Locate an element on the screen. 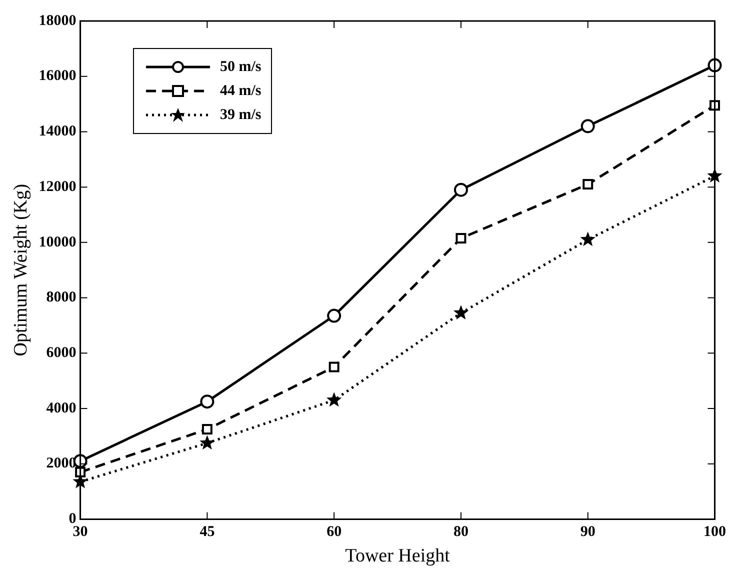  y-tick-label: 12000 is located at coordinates (57, 186).